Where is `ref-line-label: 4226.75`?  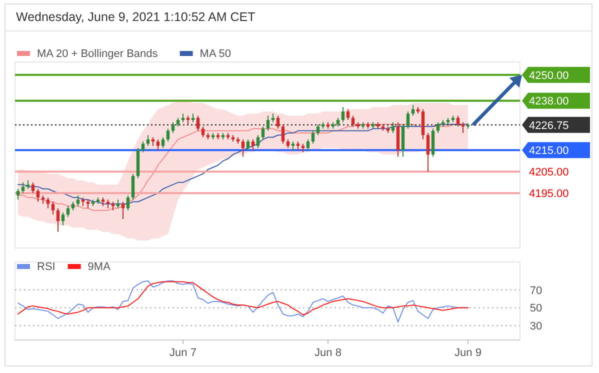
ref-line-label: 4226.75 is located at coordinates (549, 126).